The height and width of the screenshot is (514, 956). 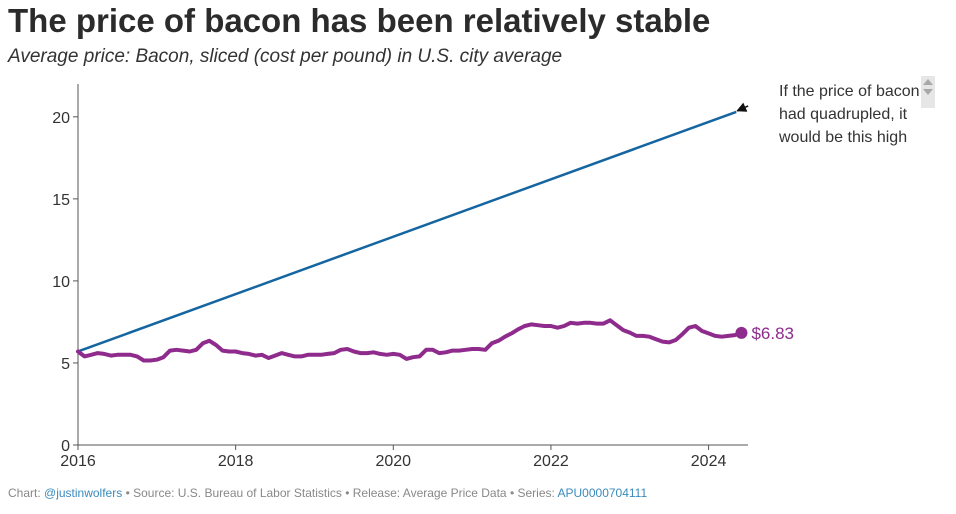 What do you see at coordinates (26, 493) in the screenshot?
I see `footer-chart-prefix: Chart:` at bounding box center [26, 493].